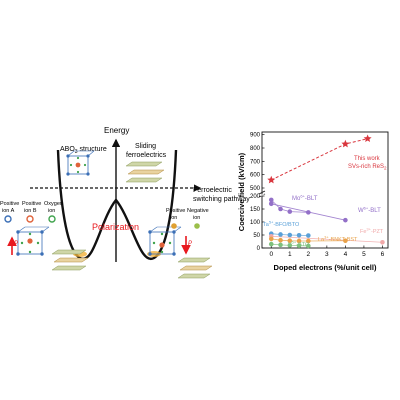 This screenshot has height=400, width=400. What do you see at coordinates (221, 199) in the screenshot?
I see `pathway-axis-label-line2: switching pathway` at bounding box center [221, 199].